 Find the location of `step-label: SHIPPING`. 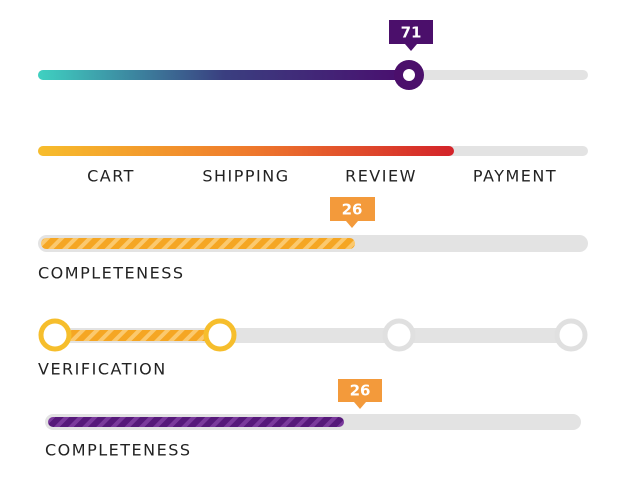

step-label: SHIPPING is located at coordinates (245, 176).